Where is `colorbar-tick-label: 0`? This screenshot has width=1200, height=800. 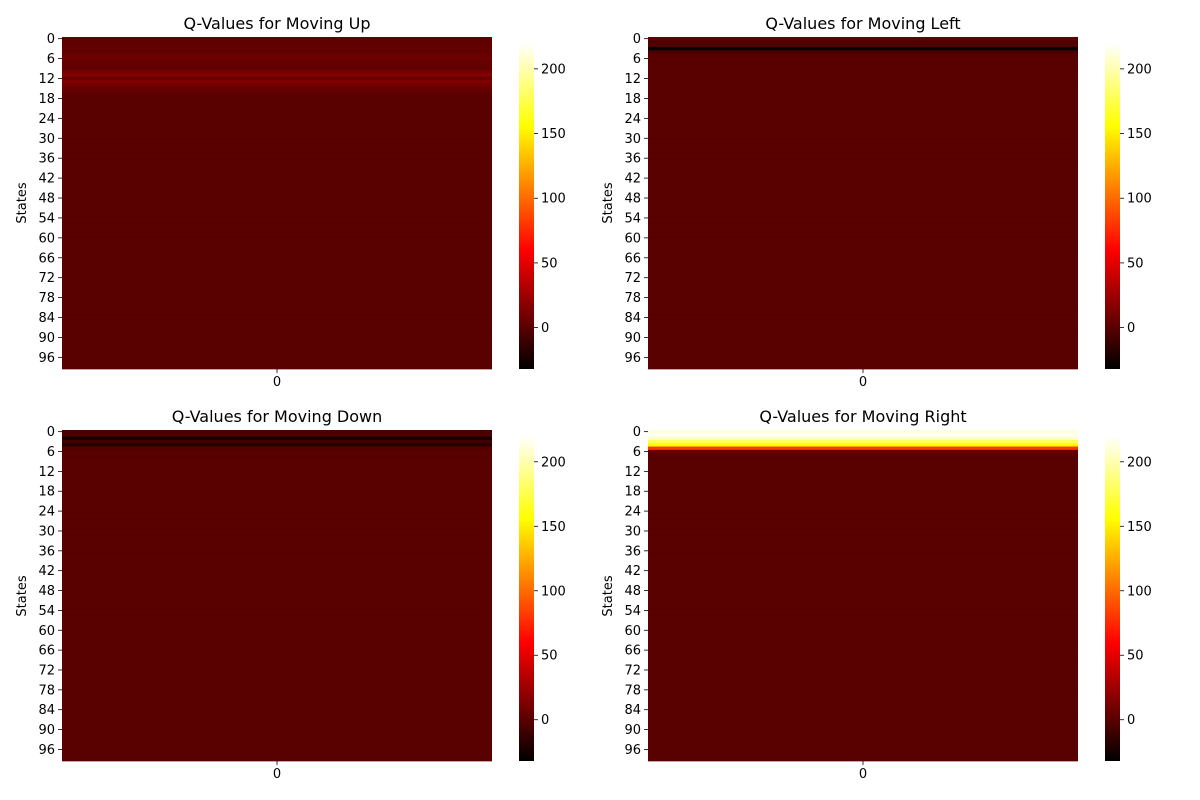
colorbar-tick-label: 0 is located at coordinates (1131, 720).